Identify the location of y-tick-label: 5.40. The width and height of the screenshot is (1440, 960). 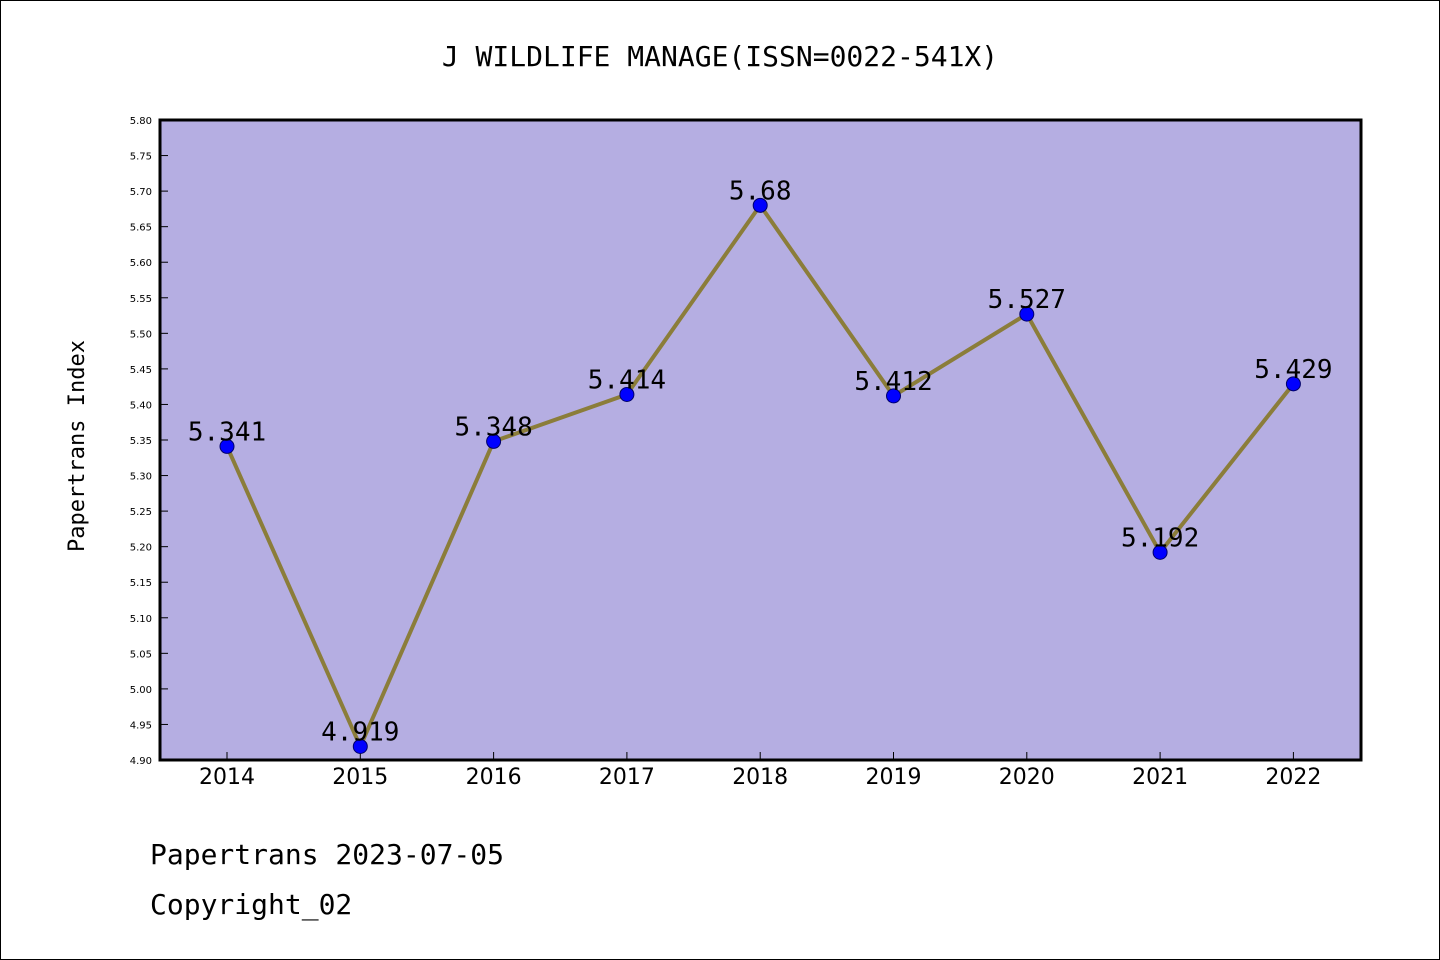
(141, 405).